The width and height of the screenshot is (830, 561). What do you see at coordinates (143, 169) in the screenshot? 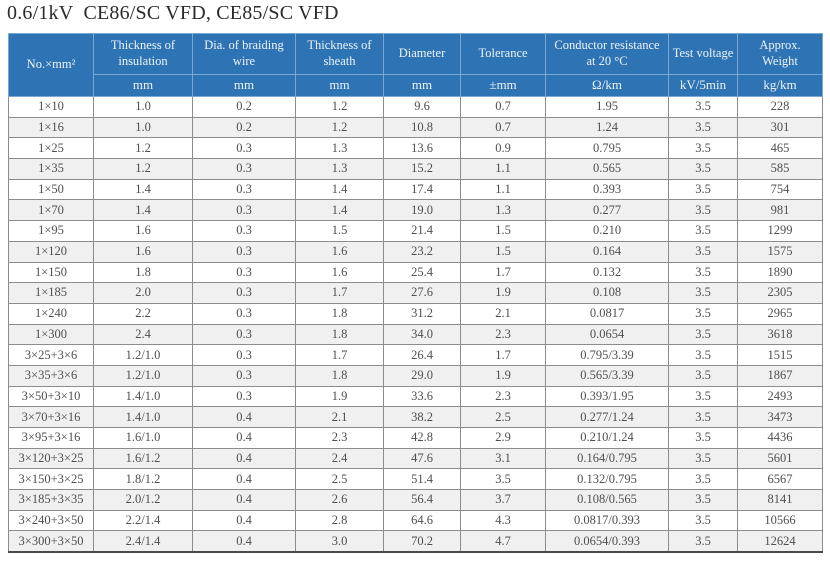
I see `table-cell: 1.2` at bounding box center [143, 169].